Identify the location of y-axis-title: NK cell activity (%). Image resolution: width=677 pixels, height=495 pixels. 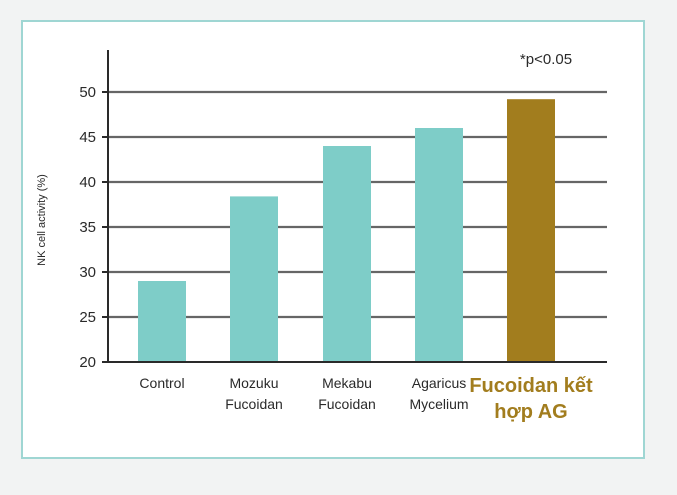
(42, 220).